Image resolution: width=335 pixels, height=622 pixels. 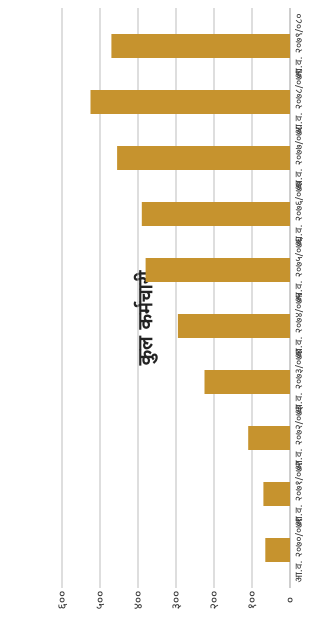 What do you see at coordinates (138, 600) in the screenshot?
I see `y-tick-label: ४००` at bounding box center [138, 600].